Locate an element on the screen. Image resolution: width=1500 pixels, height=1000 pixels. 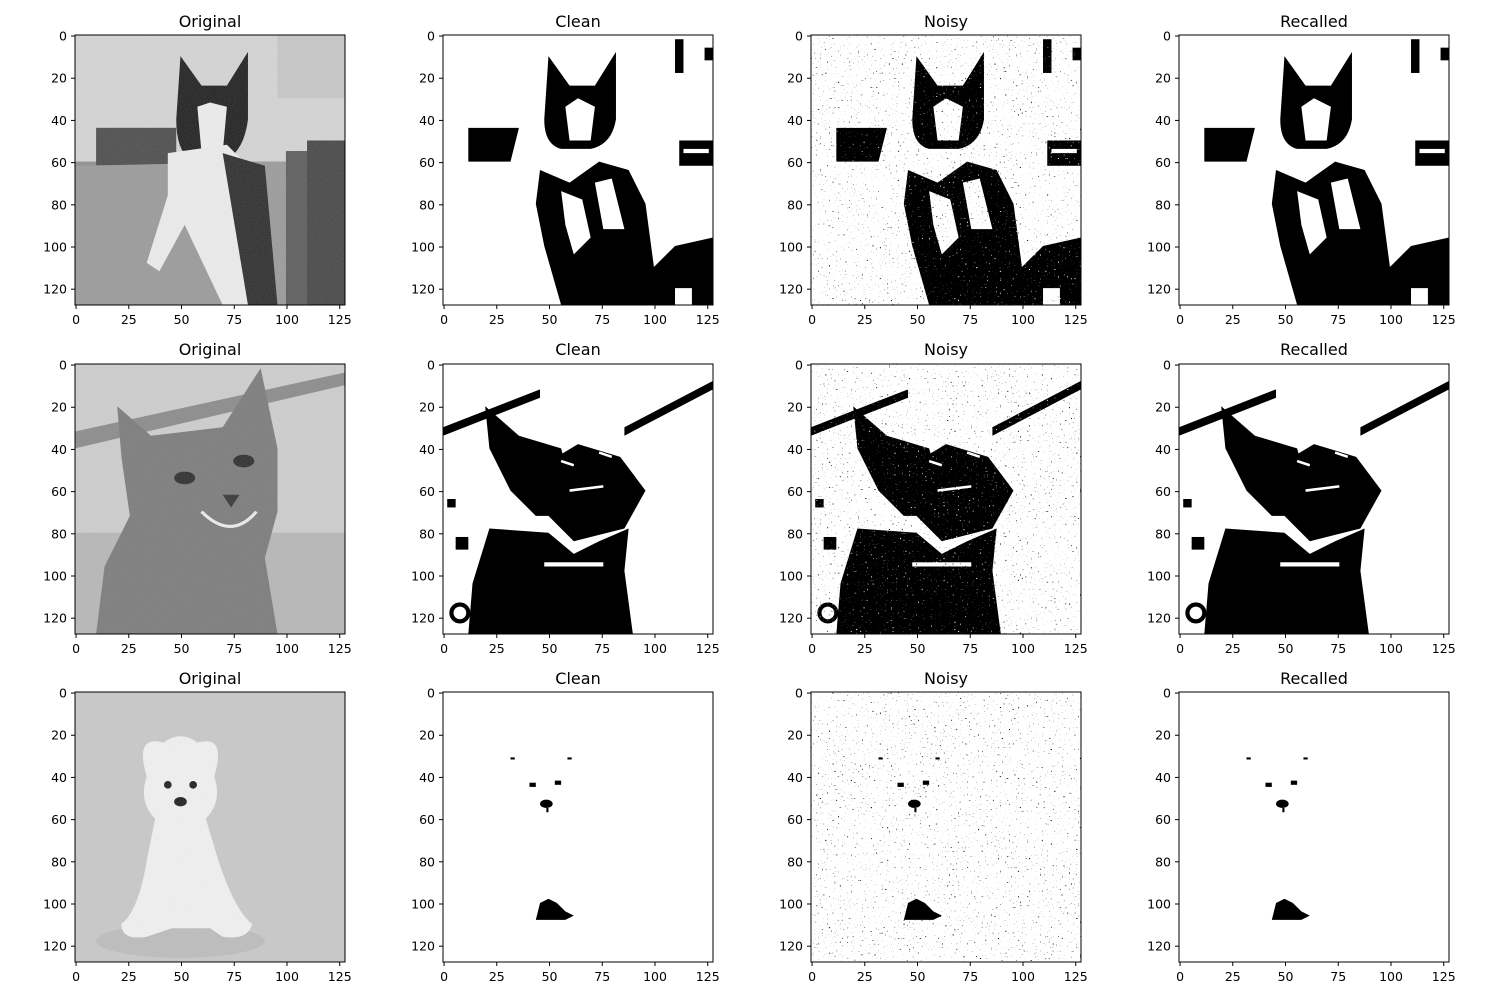
image-noisy-row2 is located at coordinates (946, 499).